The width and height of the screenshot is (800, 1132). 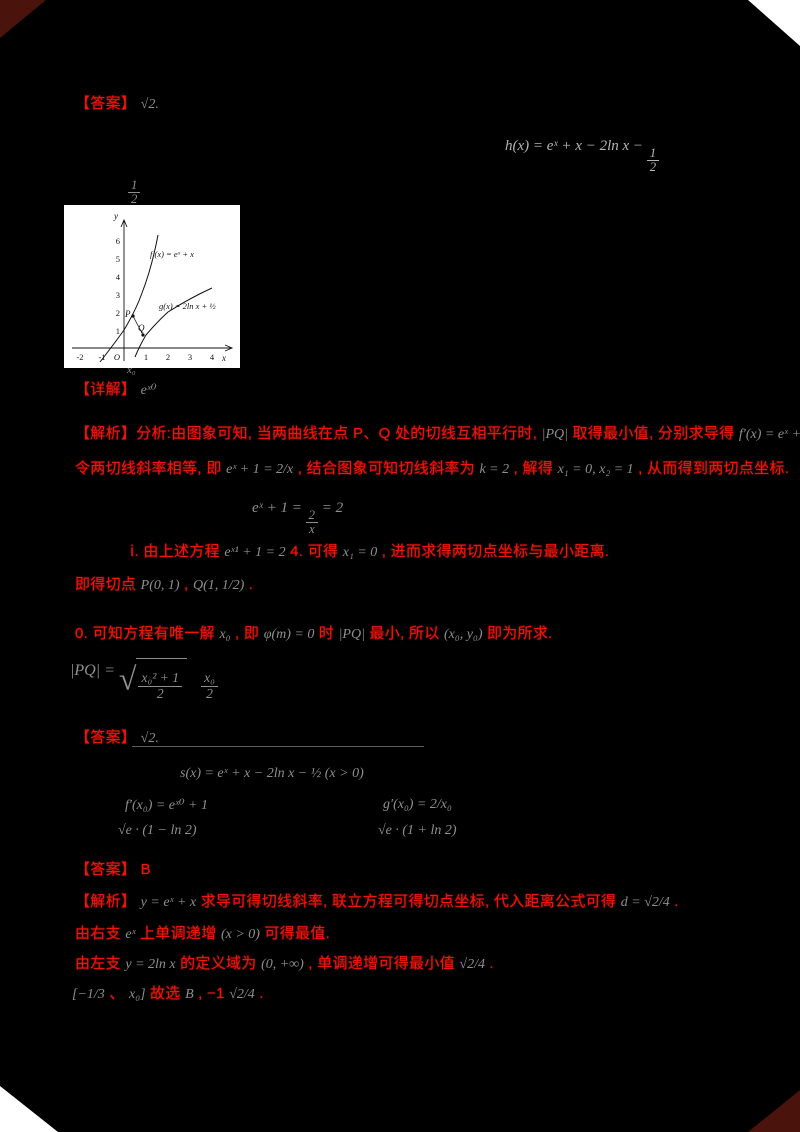 I want to click on origin-label: O, so click(x=117, y=357).